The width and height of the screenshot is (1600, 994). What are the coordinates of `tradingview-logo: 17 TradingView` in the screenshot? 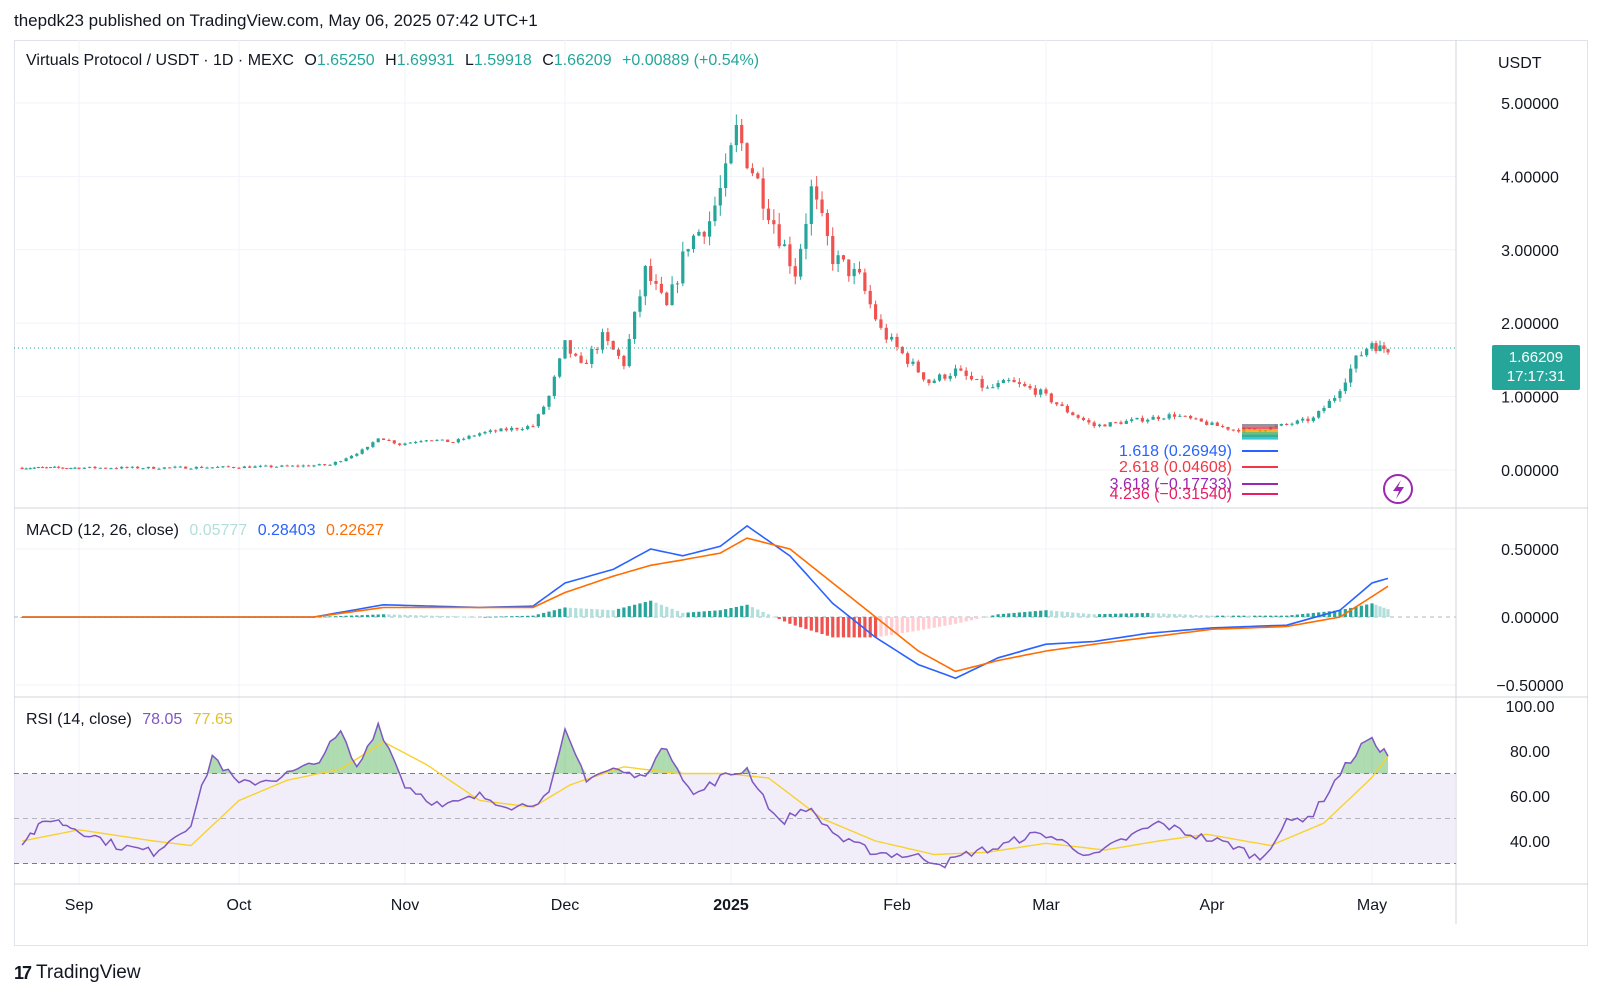 It's located at (77, 973).